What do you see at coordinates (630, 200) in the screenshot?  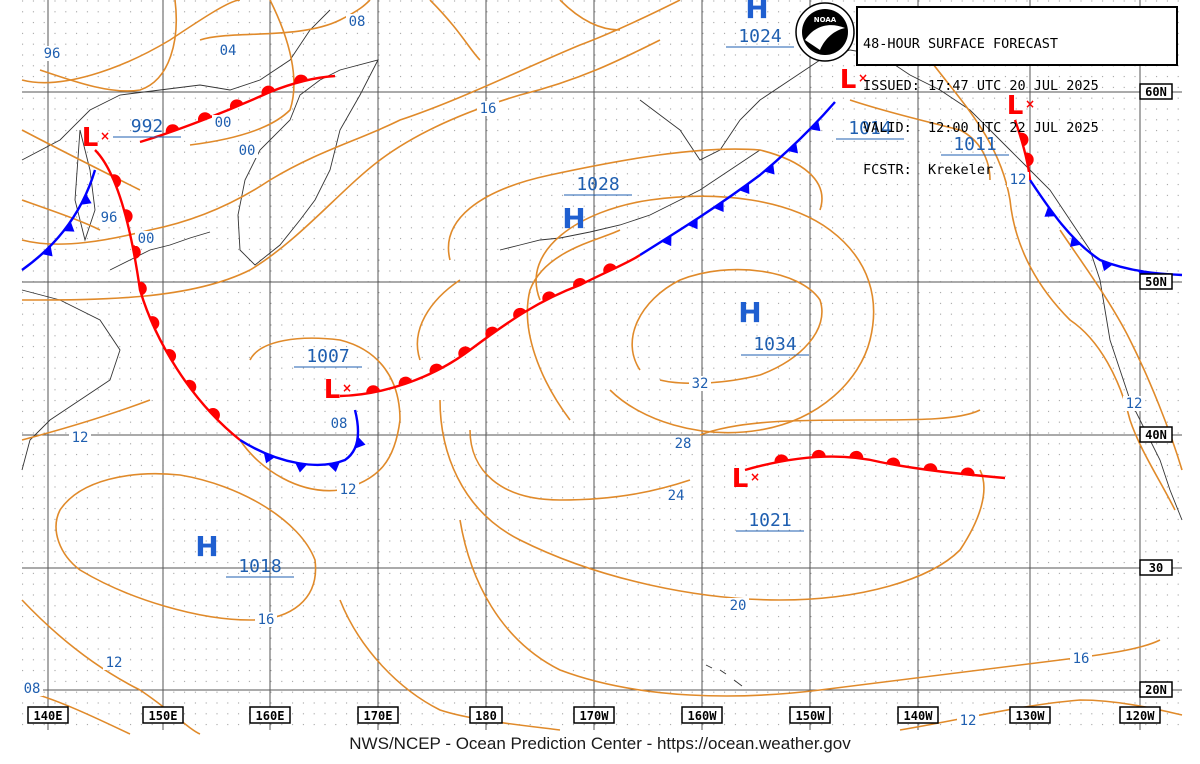 I see `aleutians` at bounding box center [630, 200].